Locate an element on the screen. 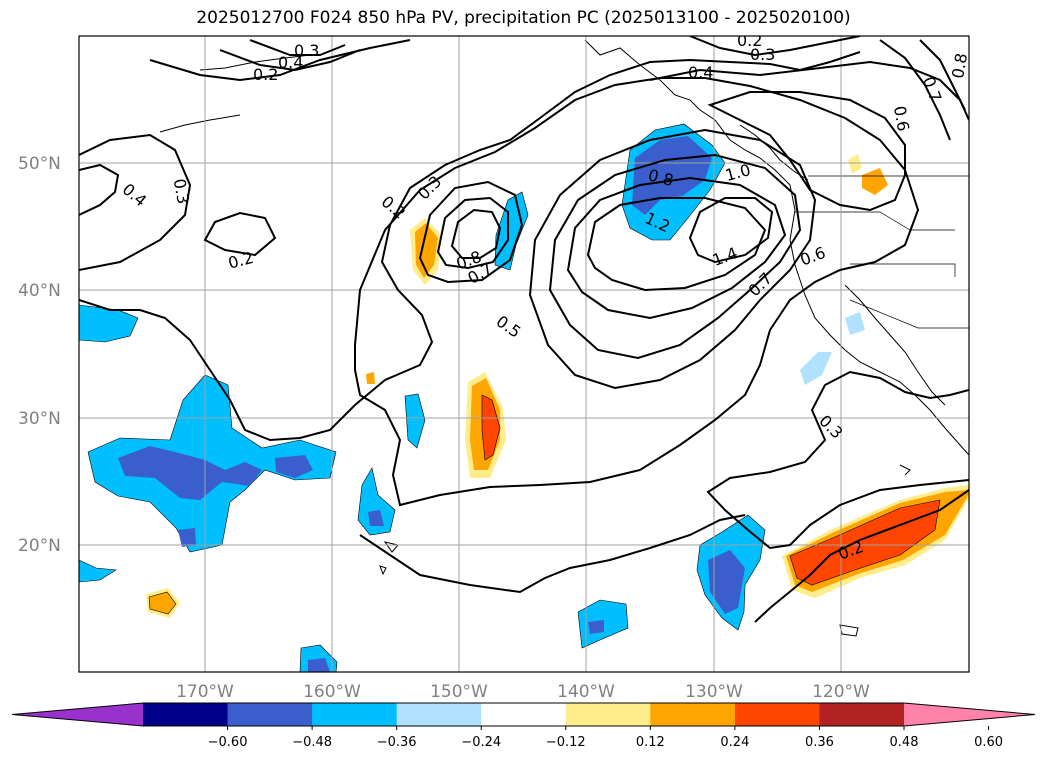  colorbar-outline is located at coordinates (523, 714).